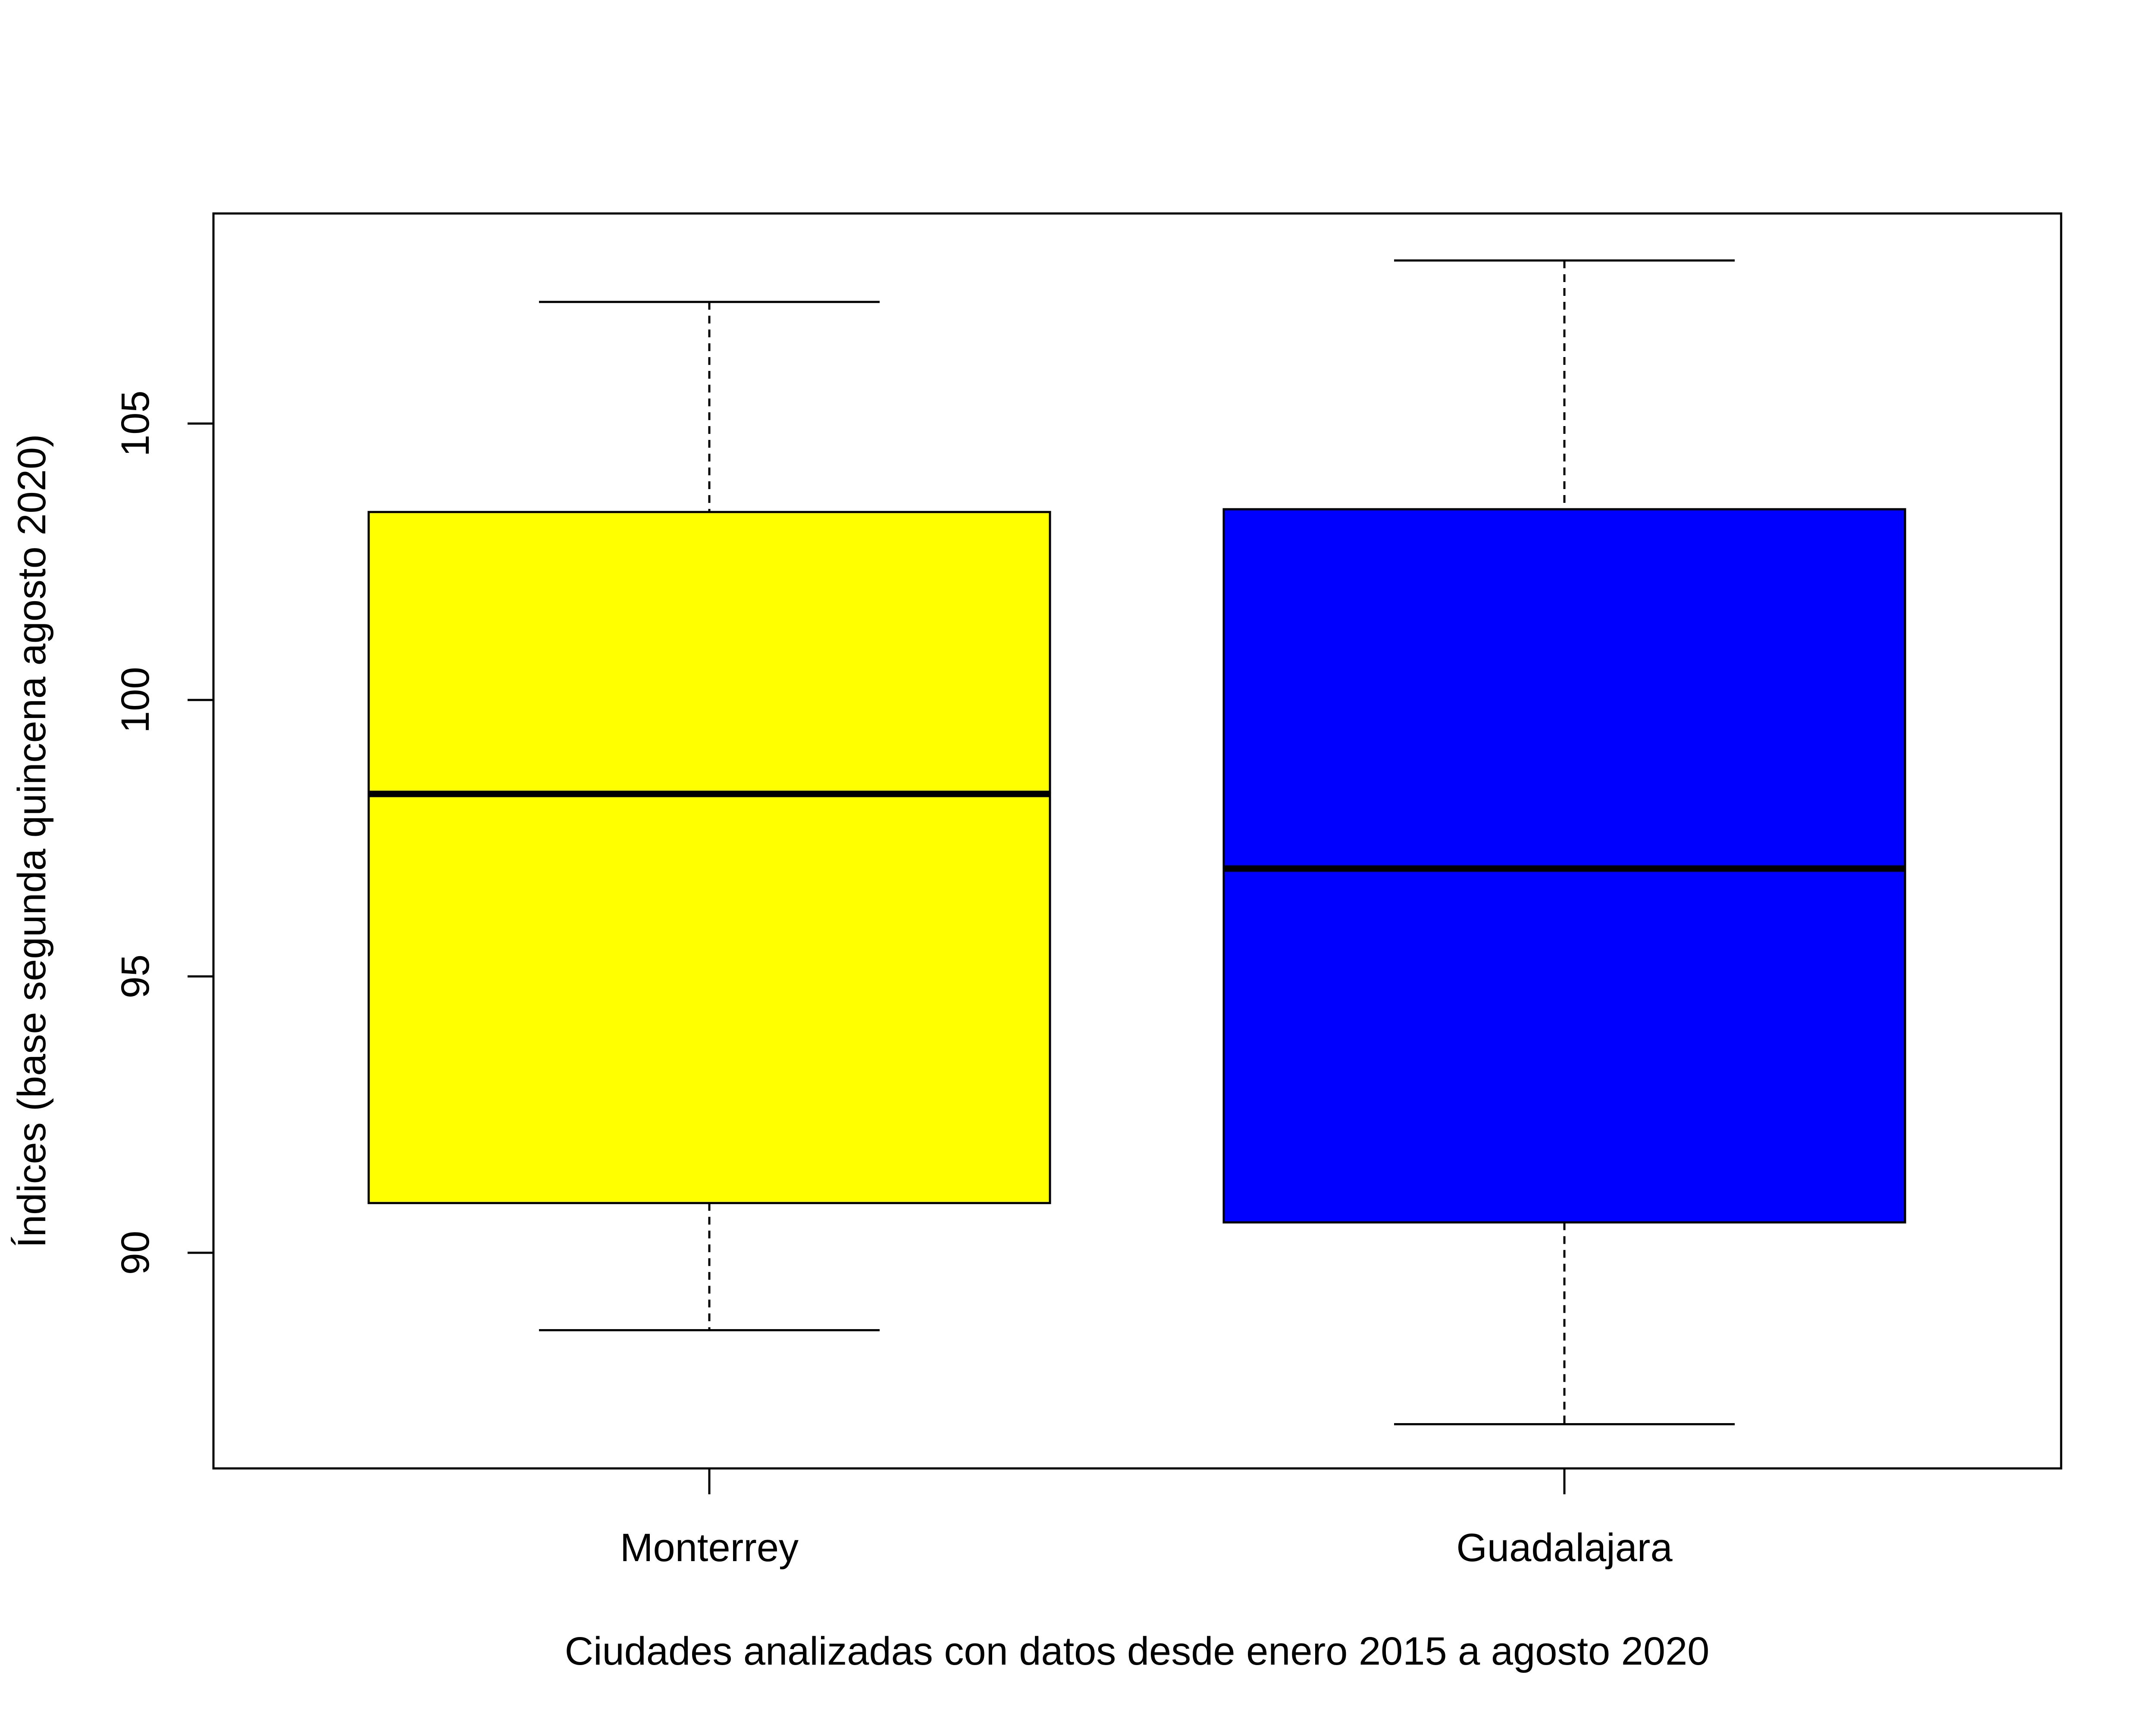 This screenshot has height=1725, width=2156. I want to click on y-tick-label-90: 90, so click(135, 1253).